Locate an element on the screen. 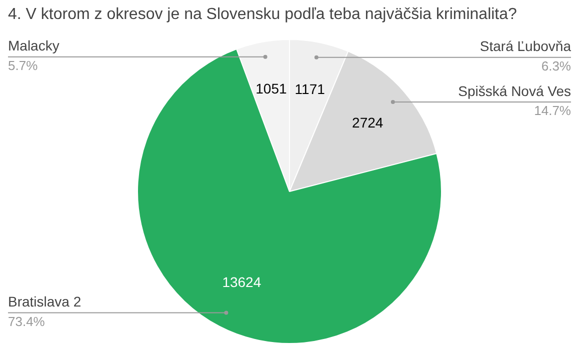 The height and width of the screenshot is (349, 579). slice-label: Malacky is located at coordinates (34, 46).